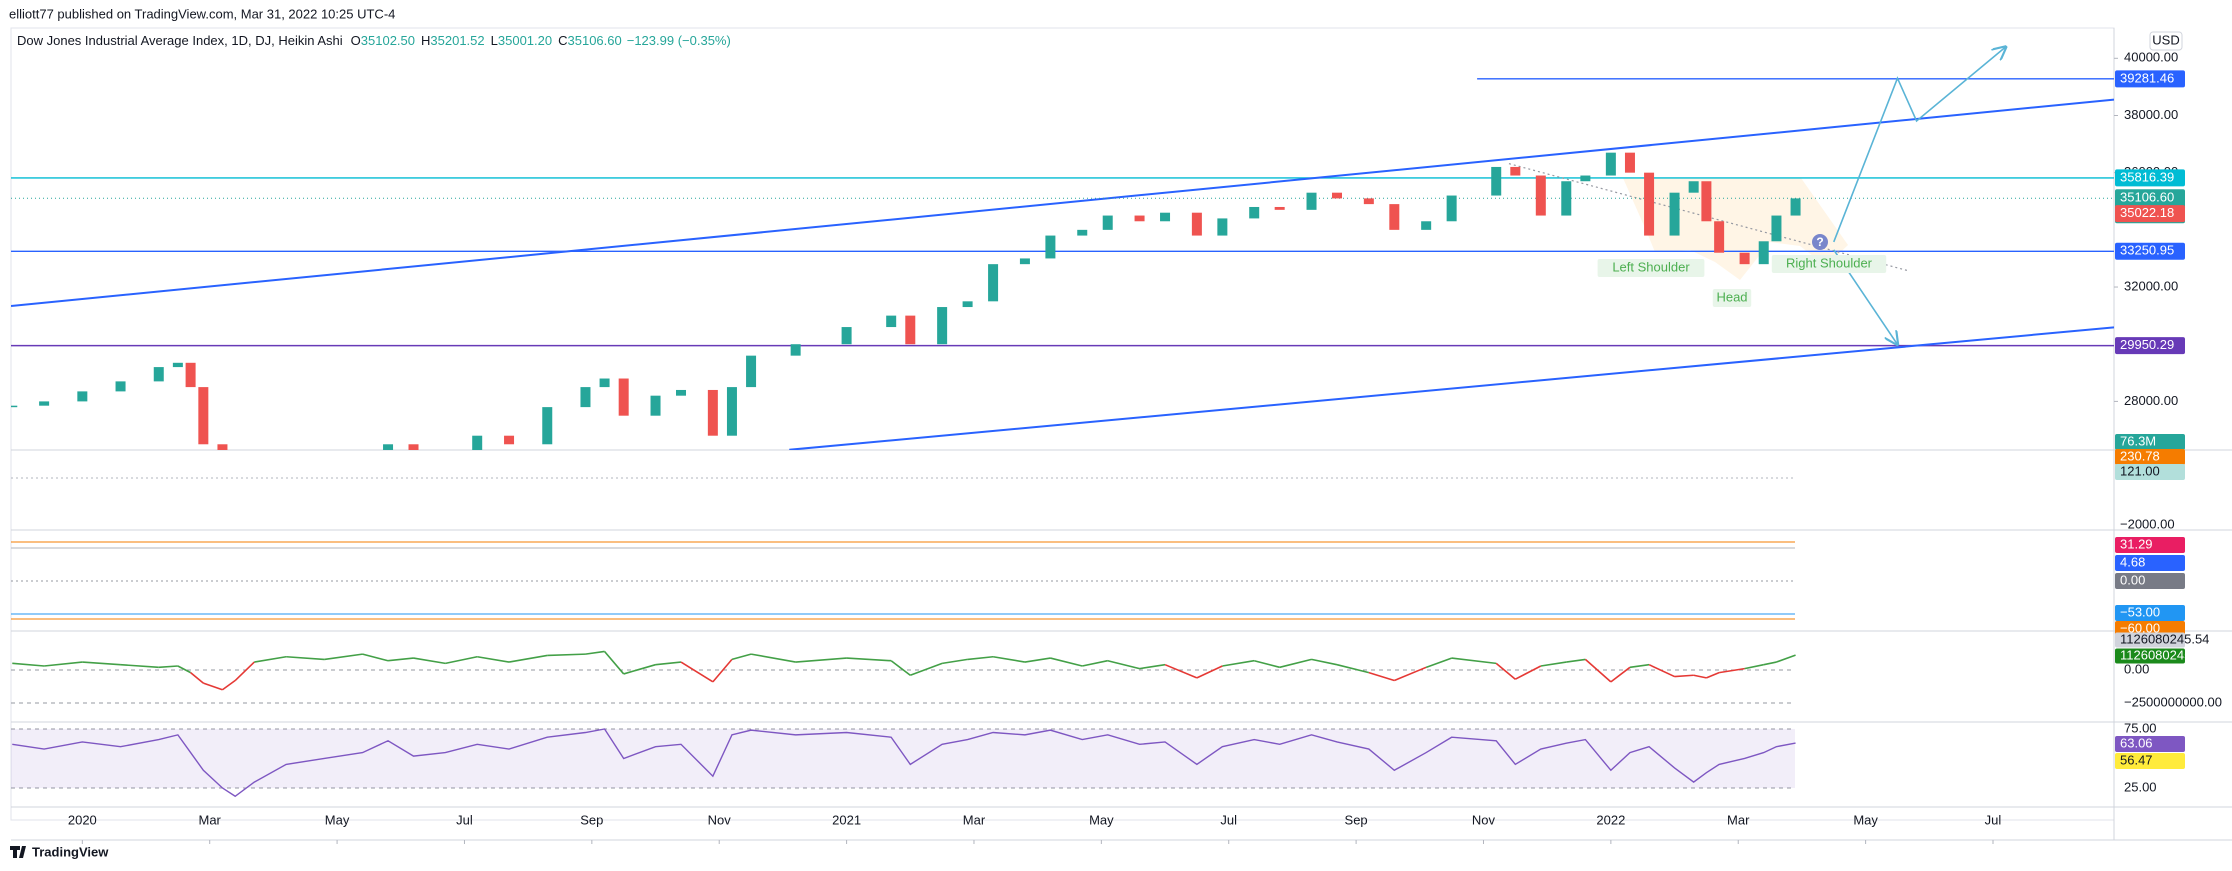  Describe the element at coordinates (2136, 742) in the screenshot. I see `price-badge-label: 63.06` at that location.